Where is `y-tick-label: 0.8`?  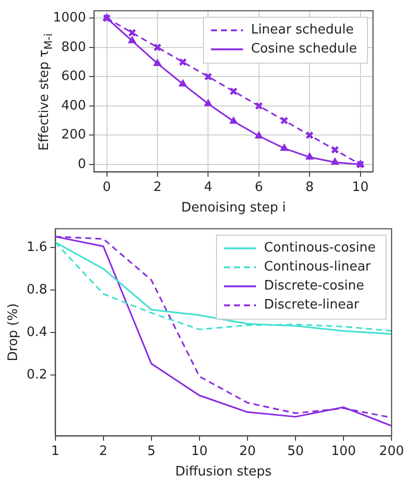
y-tick-label: 0.8 is located at coordinates (37, 290).